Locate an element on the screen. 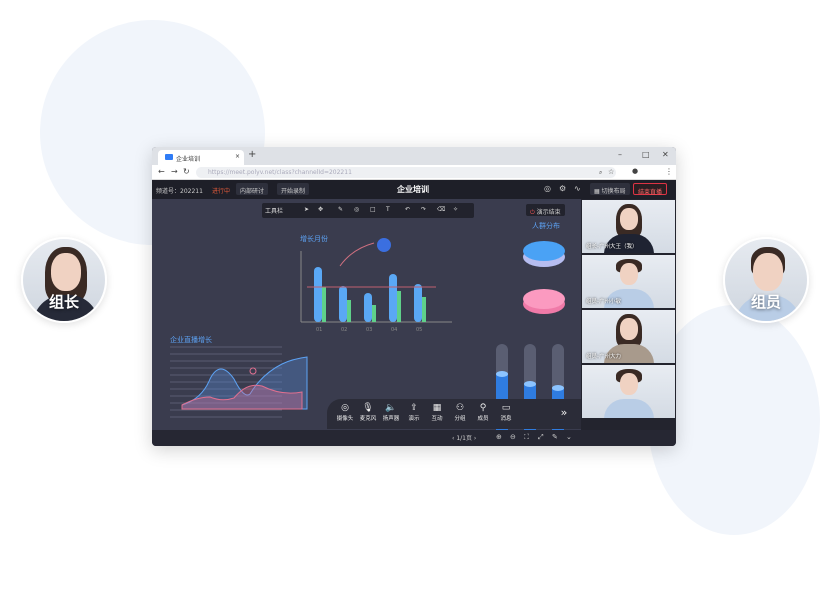  page-number: 1/1页 is located at coordinates (464, 438).